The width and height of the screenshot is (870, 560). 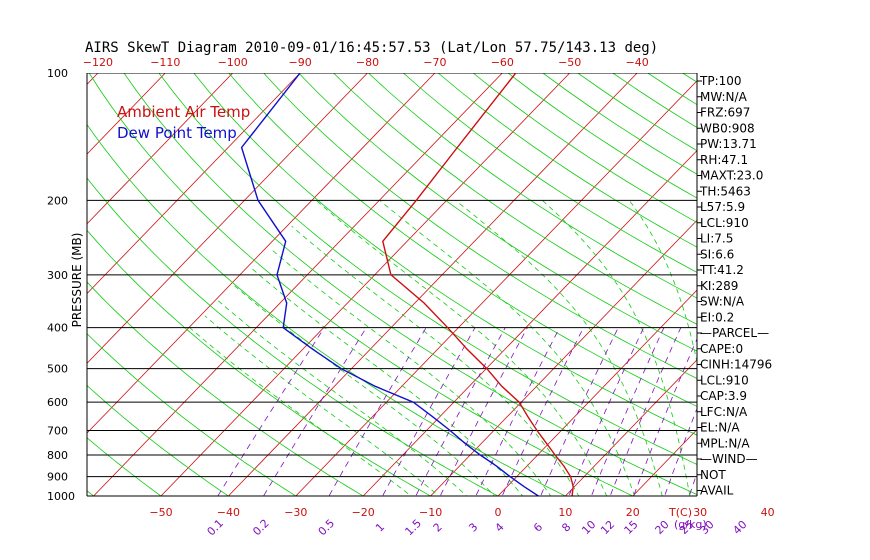 What do you see at coordinates (768, 512) in the screenshot?
I see `bottom-temp-tick-label: 40` at bounding box center [768, 512].